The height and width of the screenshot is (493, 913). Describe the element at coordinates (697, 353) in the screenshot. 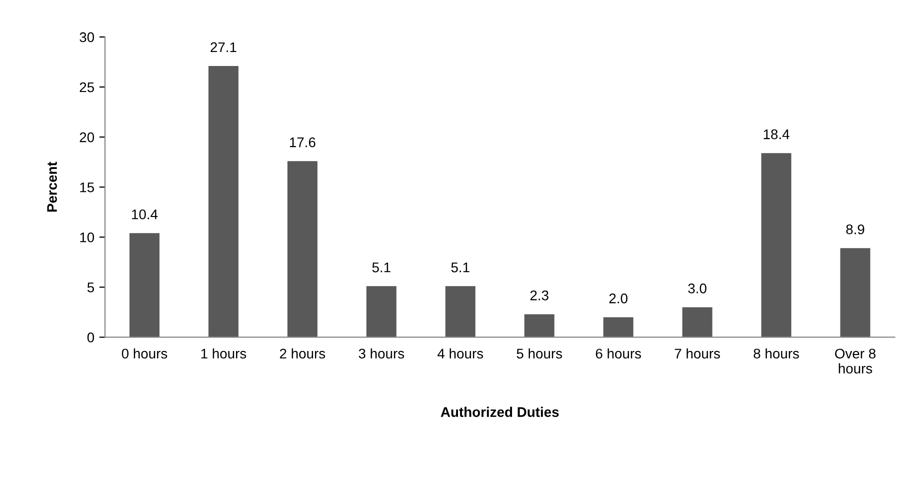

I see `x-tick-label: 7 hours` at that location.